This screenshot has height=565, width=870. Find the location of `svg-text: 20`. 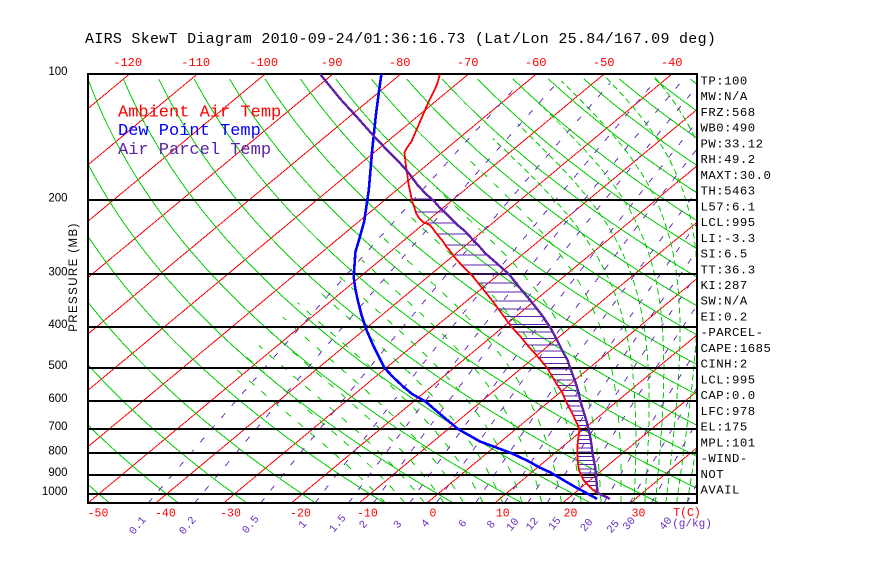

svg-text: 20 is located at coordinates (571, 514).